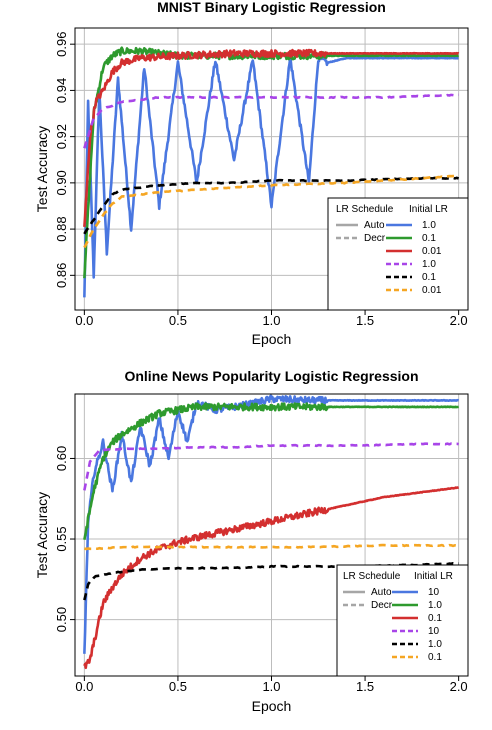 The width and height of the screenshot is (492, 730). What do you see at coordinates (61, 458) in the screenshot?
I see `y-tick-label: 0.60` at bounding box center [61, 458].